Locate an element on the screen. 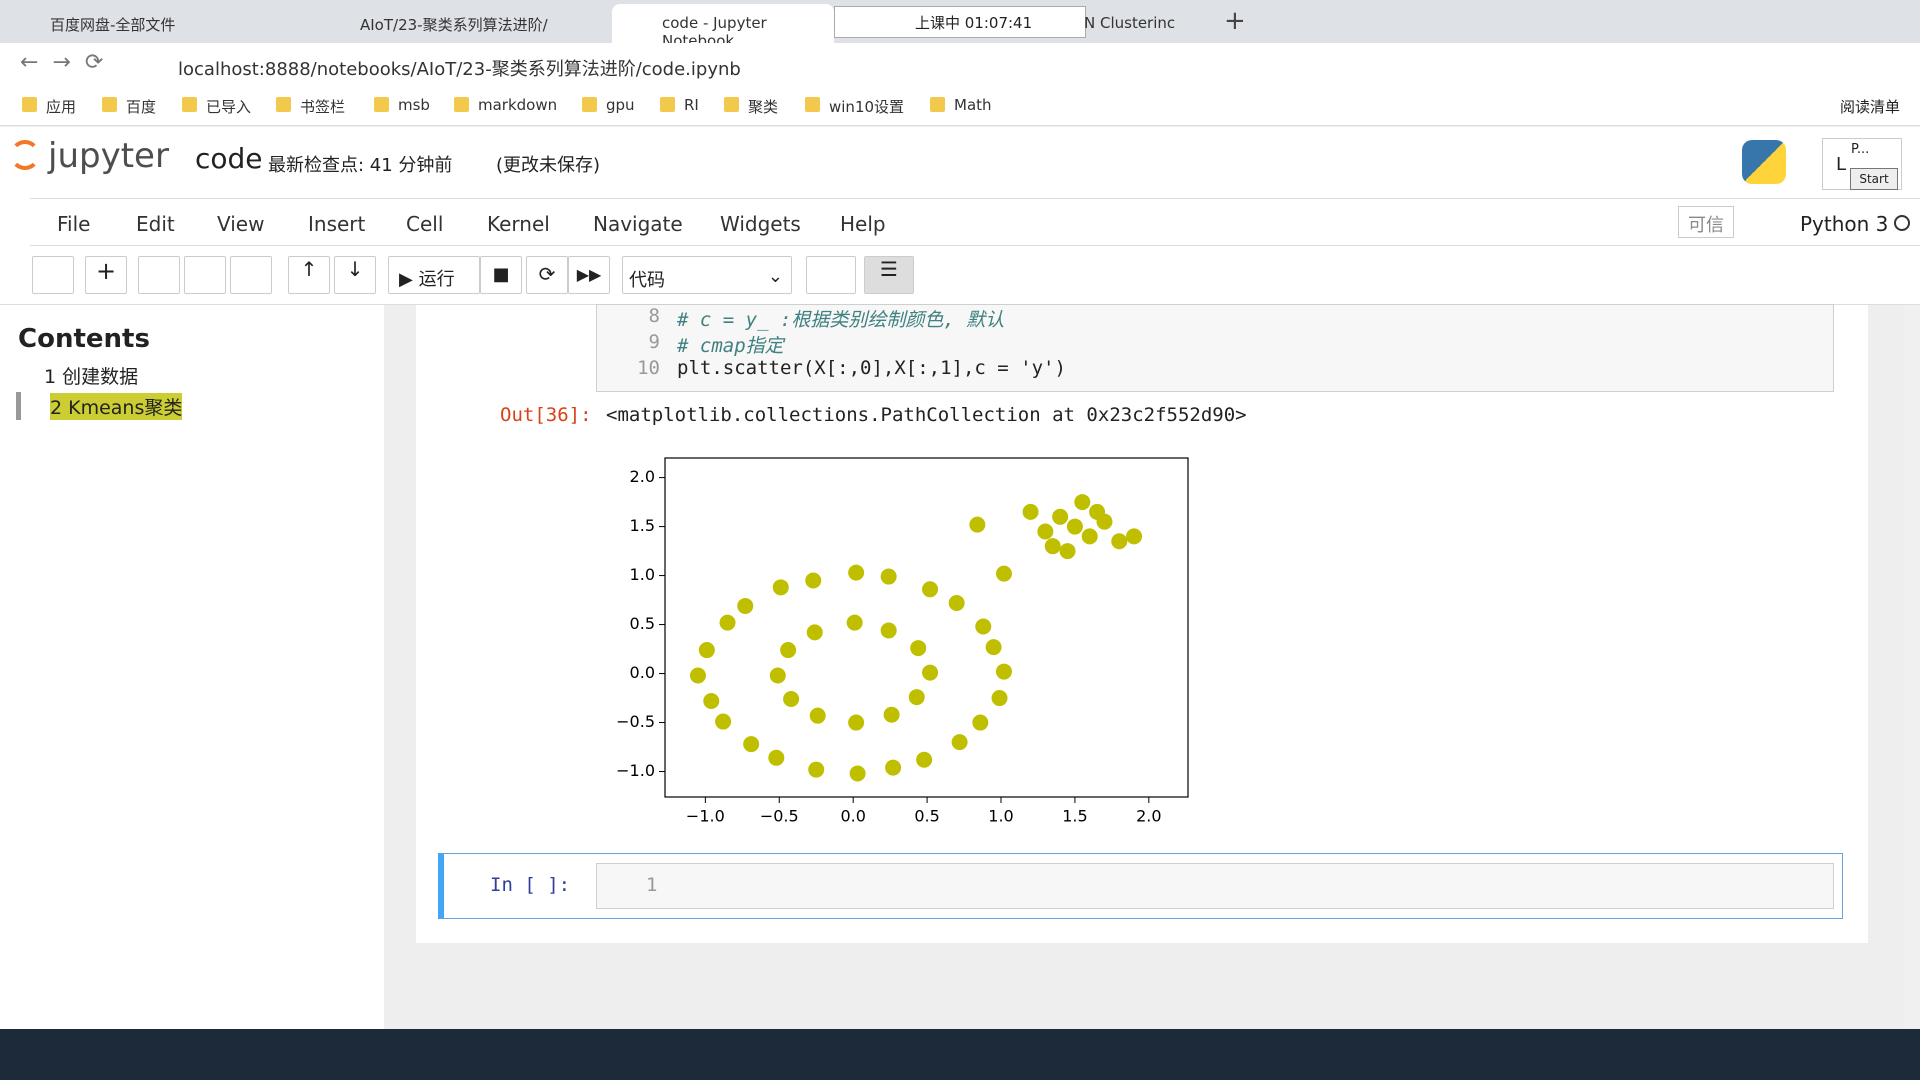 This screenshot has width=1920, height=1080. toc-item: 1 创建数据 is located at coordinates (91, 377).